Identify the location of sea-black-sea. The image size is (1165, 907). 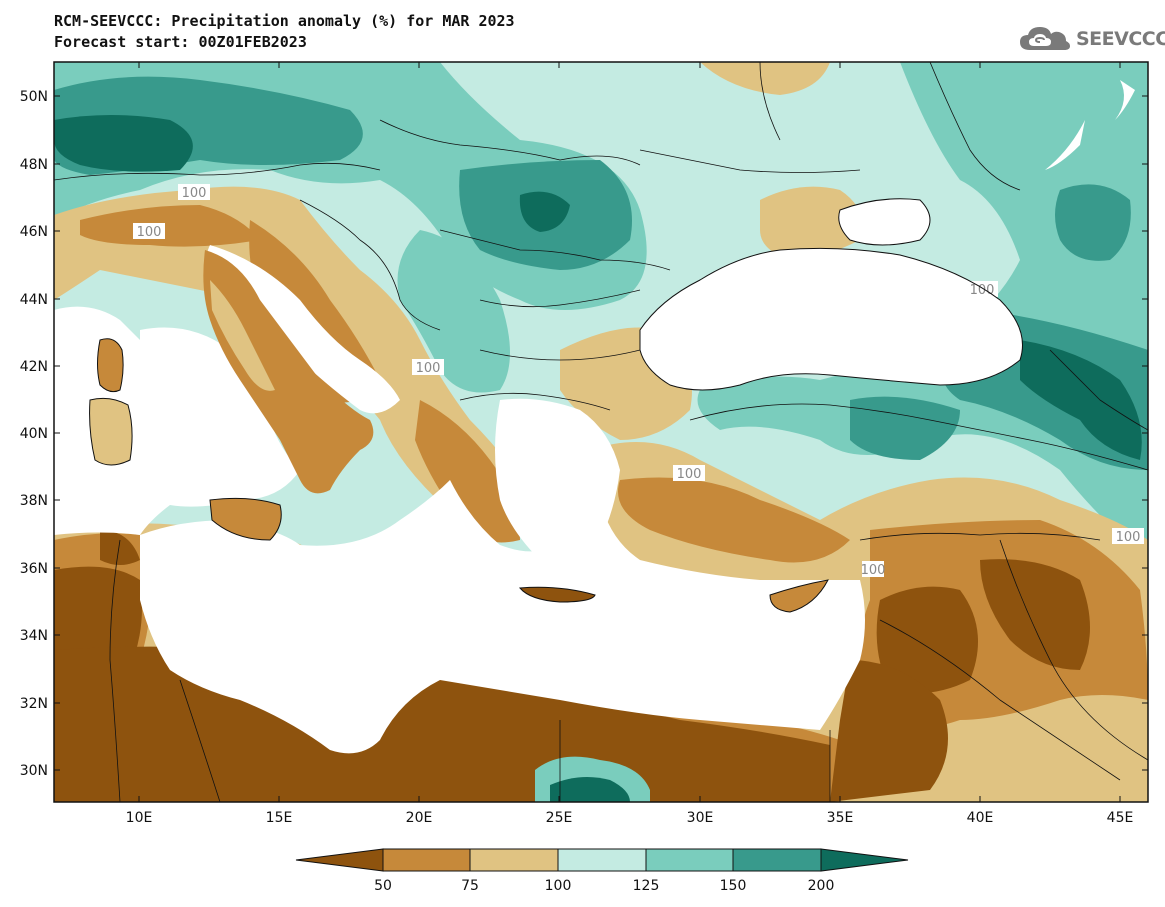
(831, 319).